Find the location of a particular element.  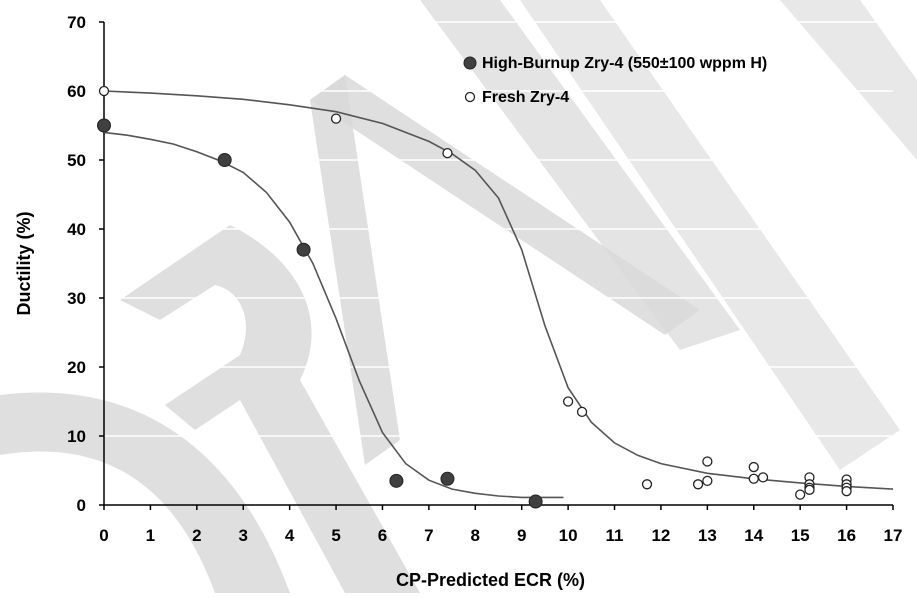

x-tick-label: 0 is located at coordinates (103, 535).